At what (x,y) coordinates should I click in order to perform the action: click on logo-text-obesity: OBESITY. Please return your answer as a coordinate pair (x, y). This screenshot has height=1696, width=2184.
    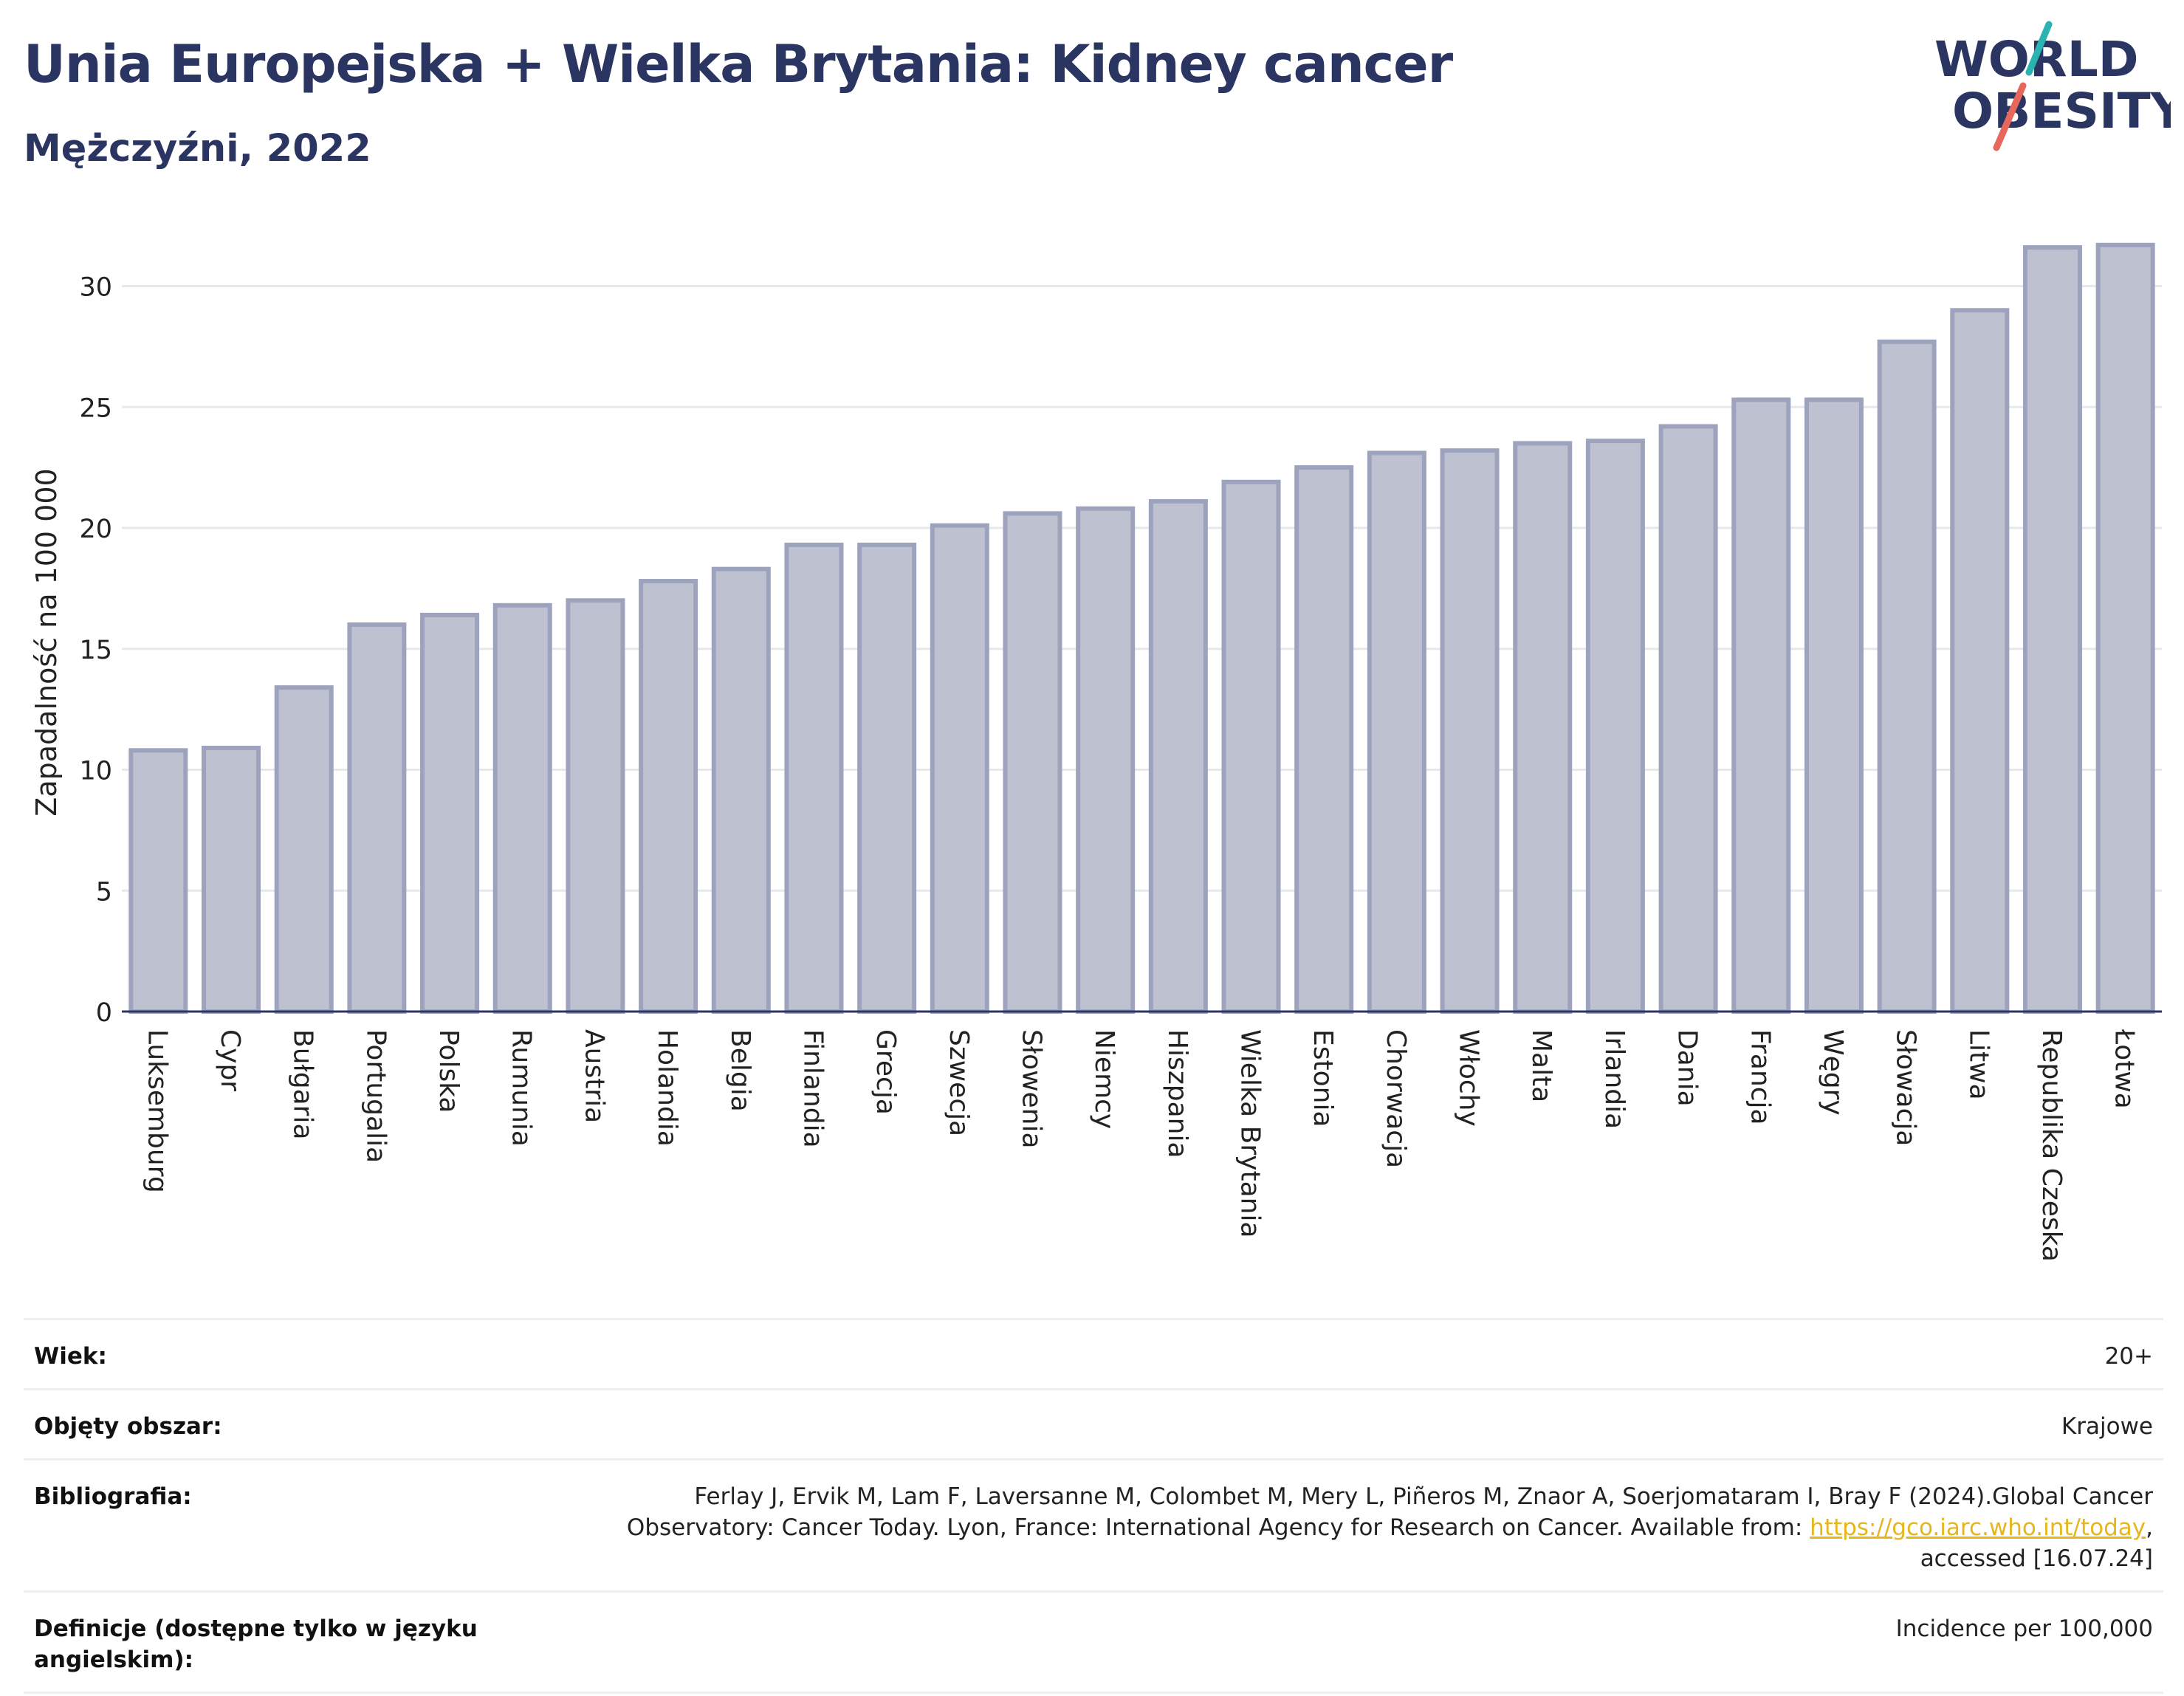
    Looking at the image, I should click on (2061, 111).